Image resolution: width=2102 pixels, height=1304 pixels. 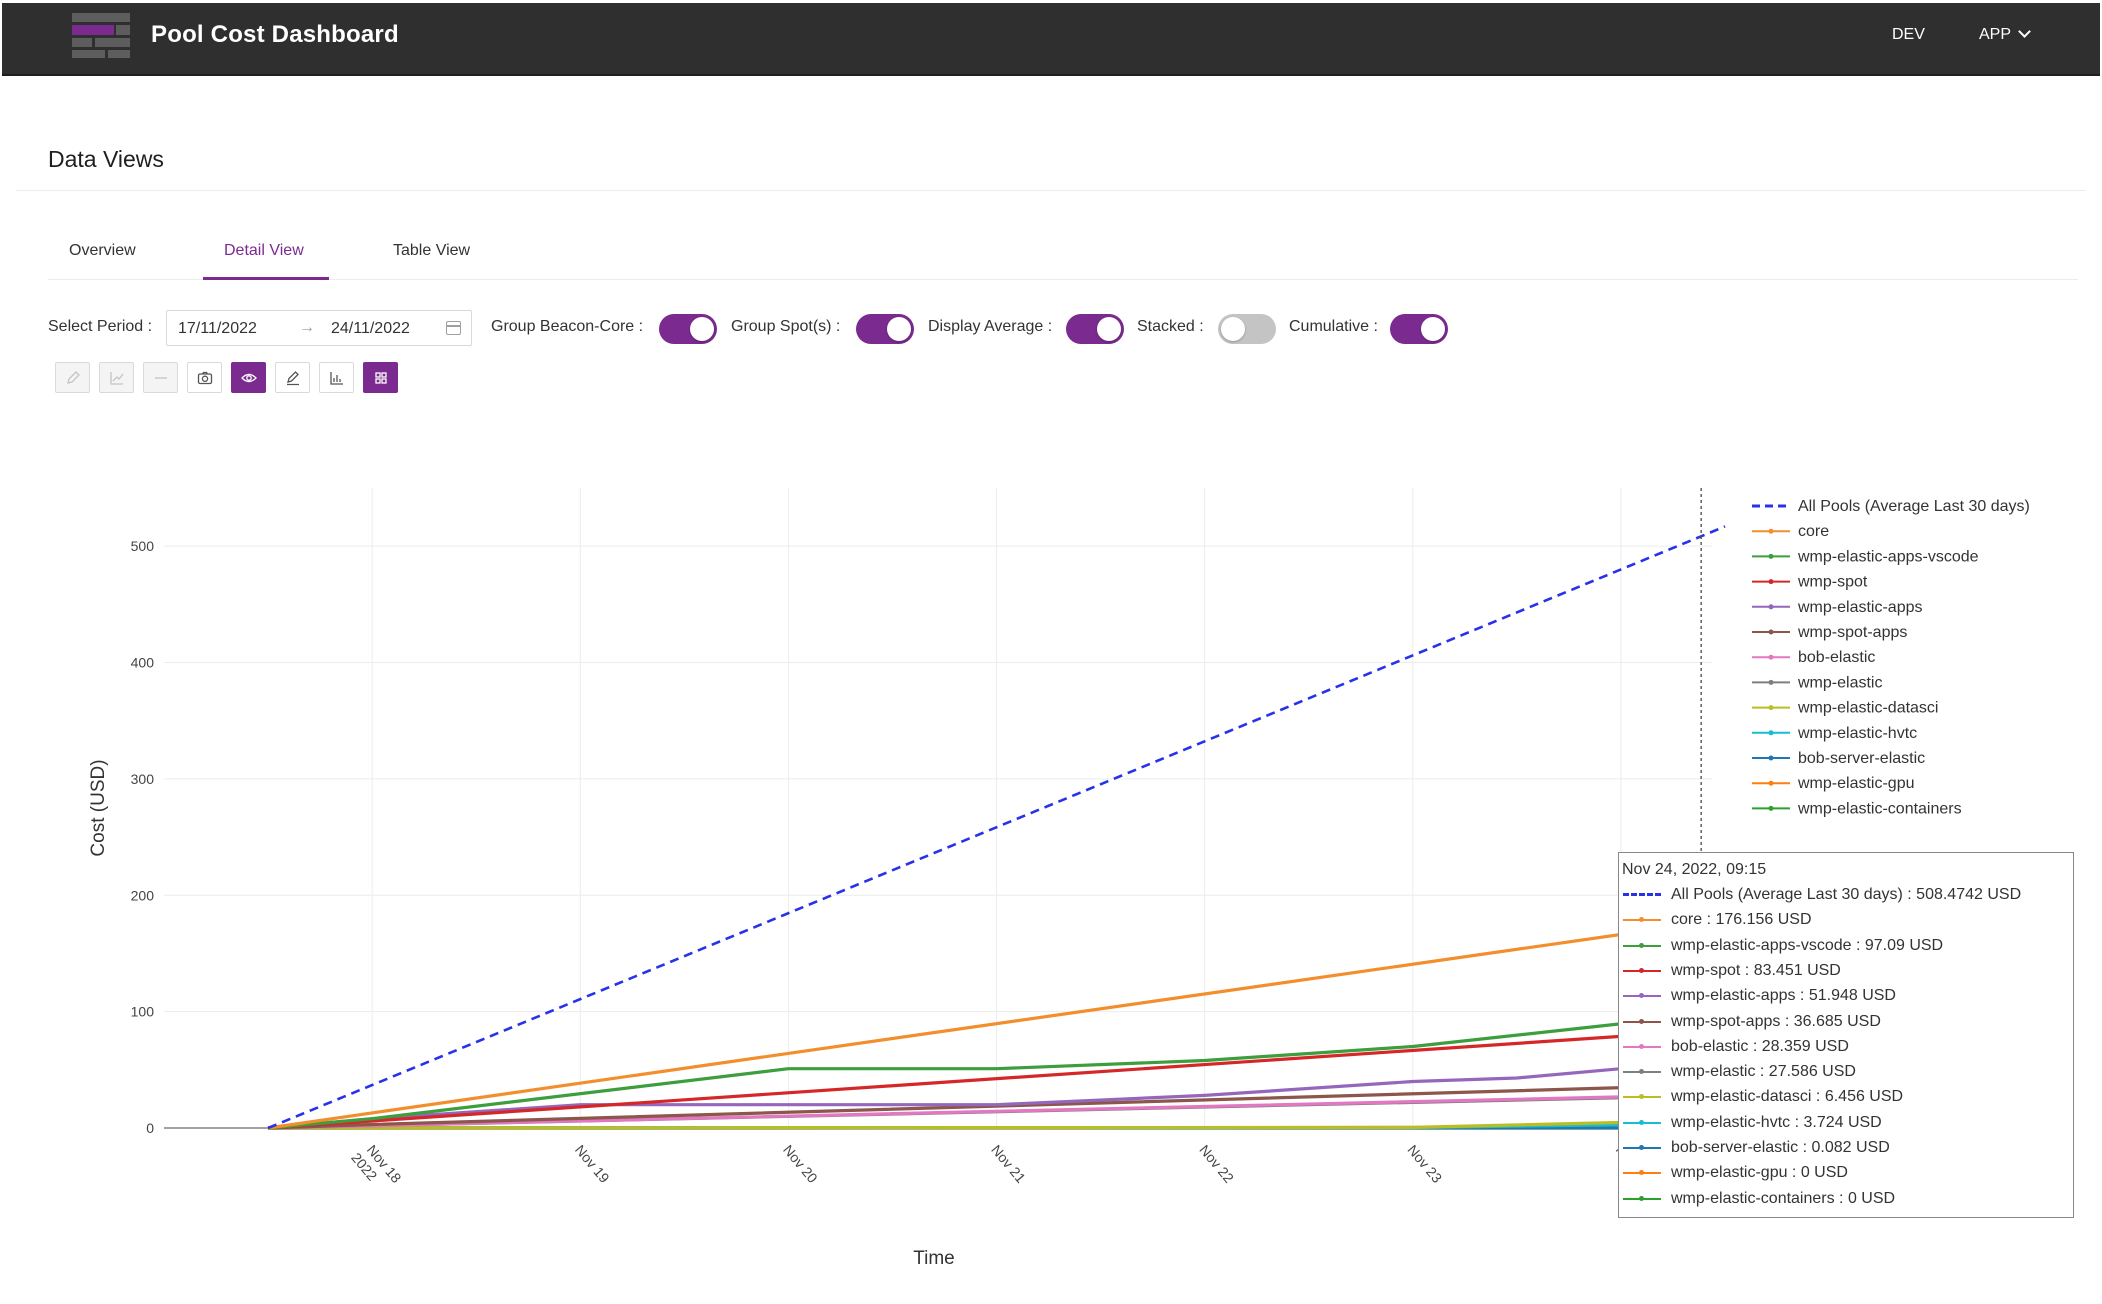 I want to click on legend-item: wmp-spot, so click(x=1810, y=582).